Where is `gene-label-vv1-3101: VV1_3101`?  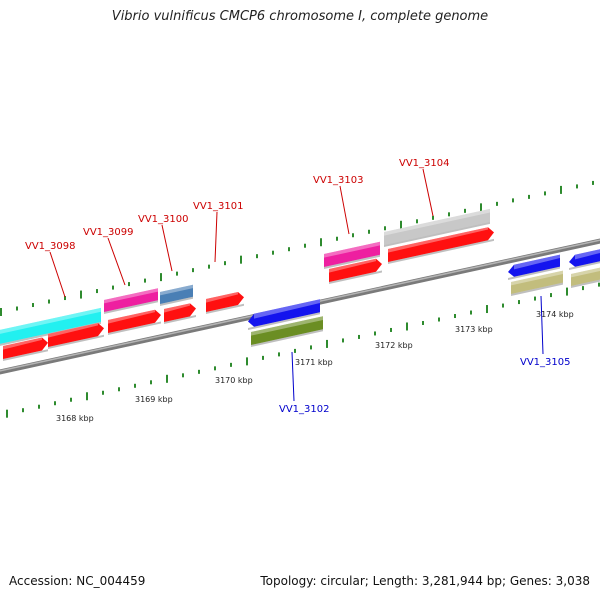 gene-label-vv1-3101: VV1_3101 is located at coordinates (218, 206).